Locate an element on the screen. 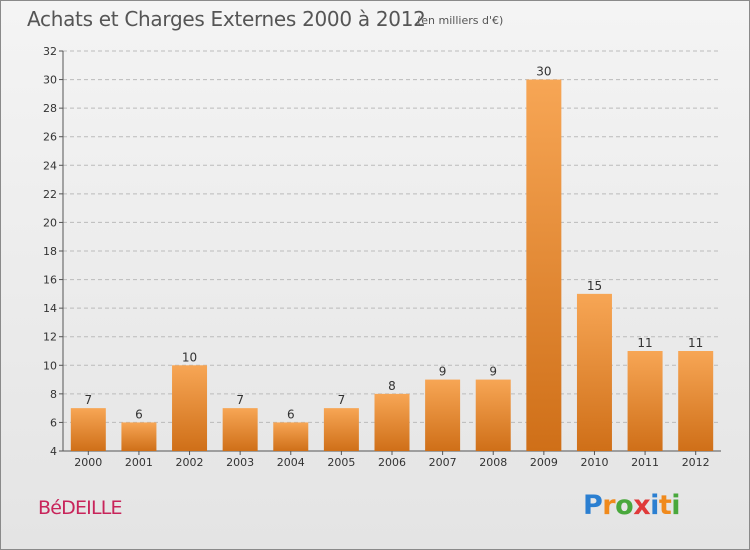 This screenshot has width=750, height=550. x-tick-label: 2010 is located at coordinates (594, 462).